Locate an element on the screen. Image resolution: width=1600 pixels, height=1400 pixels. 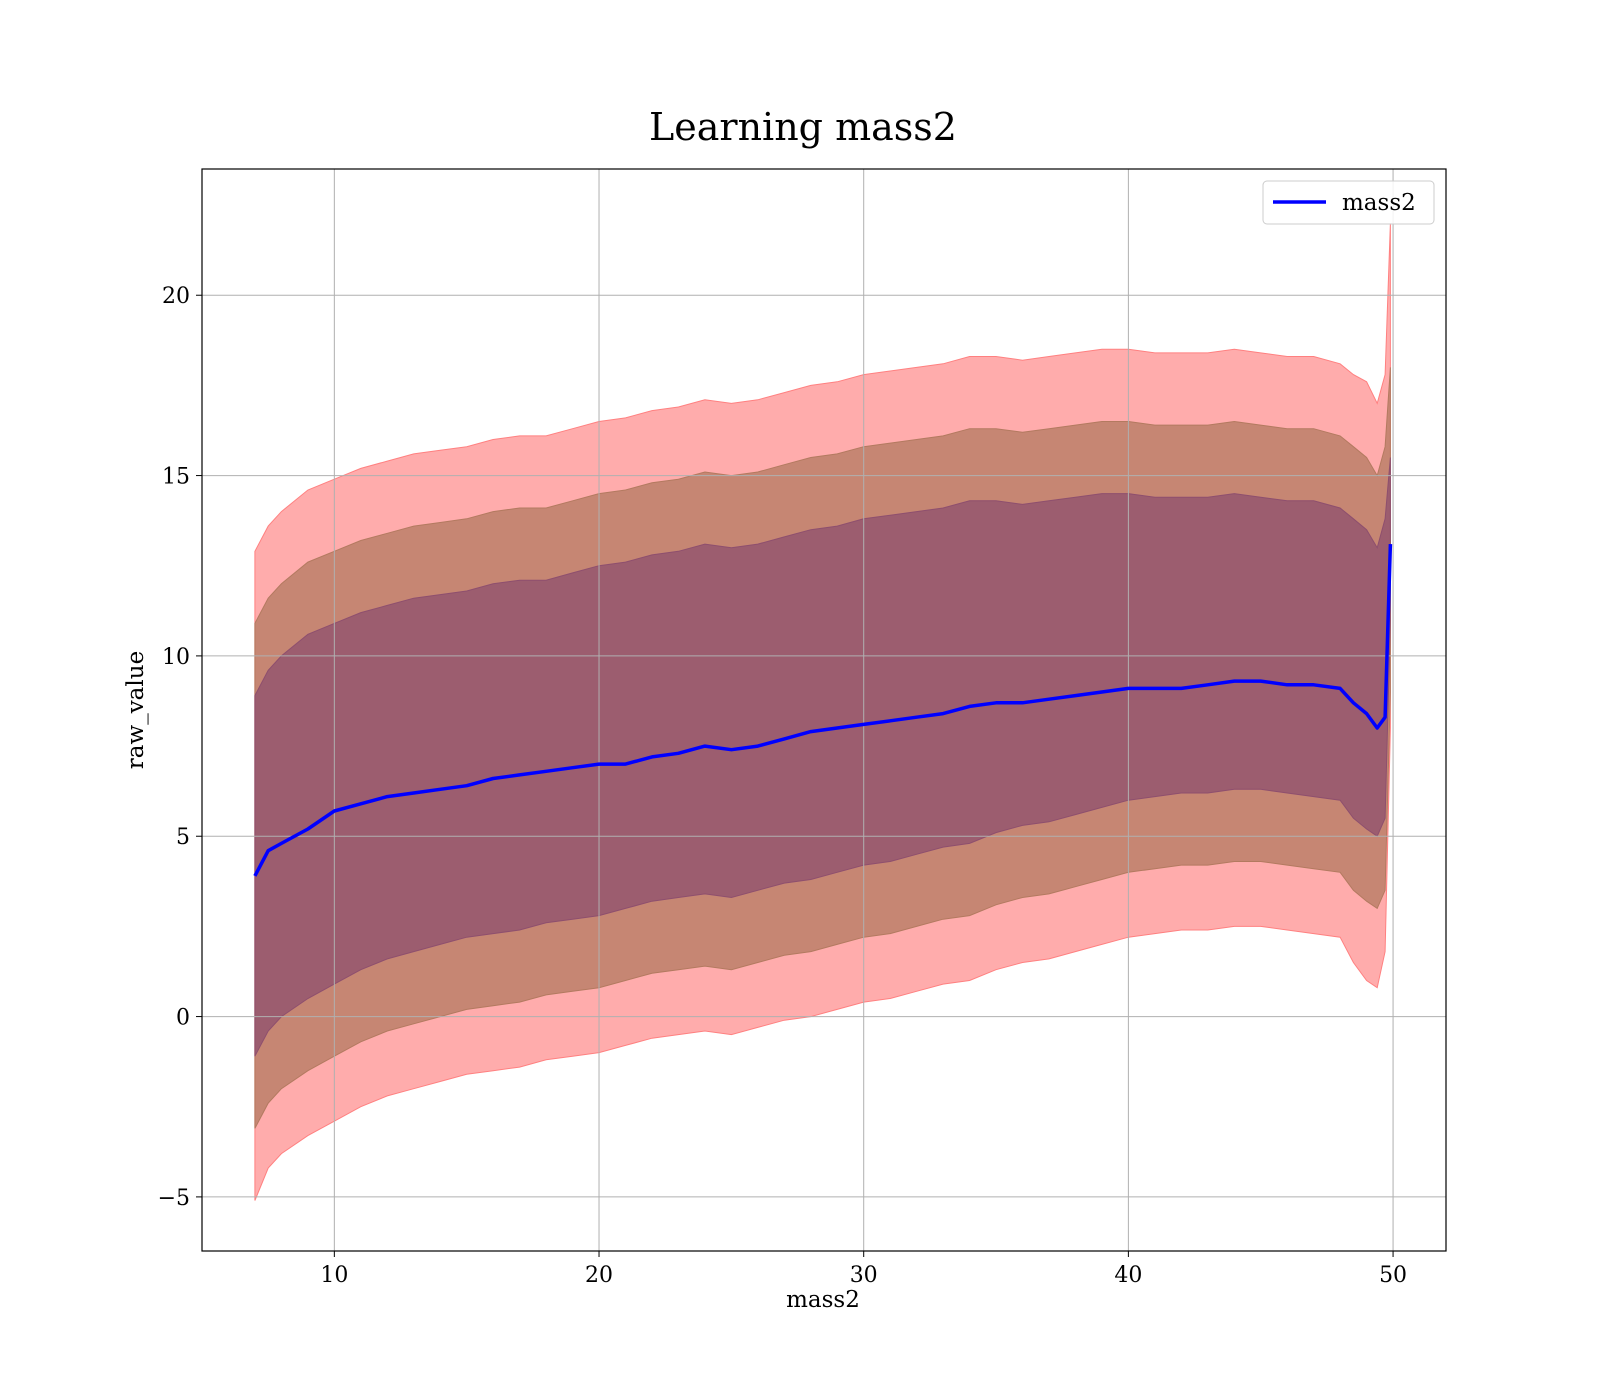
y-tick-label-3: 10 is located at coordinates (176, 657).